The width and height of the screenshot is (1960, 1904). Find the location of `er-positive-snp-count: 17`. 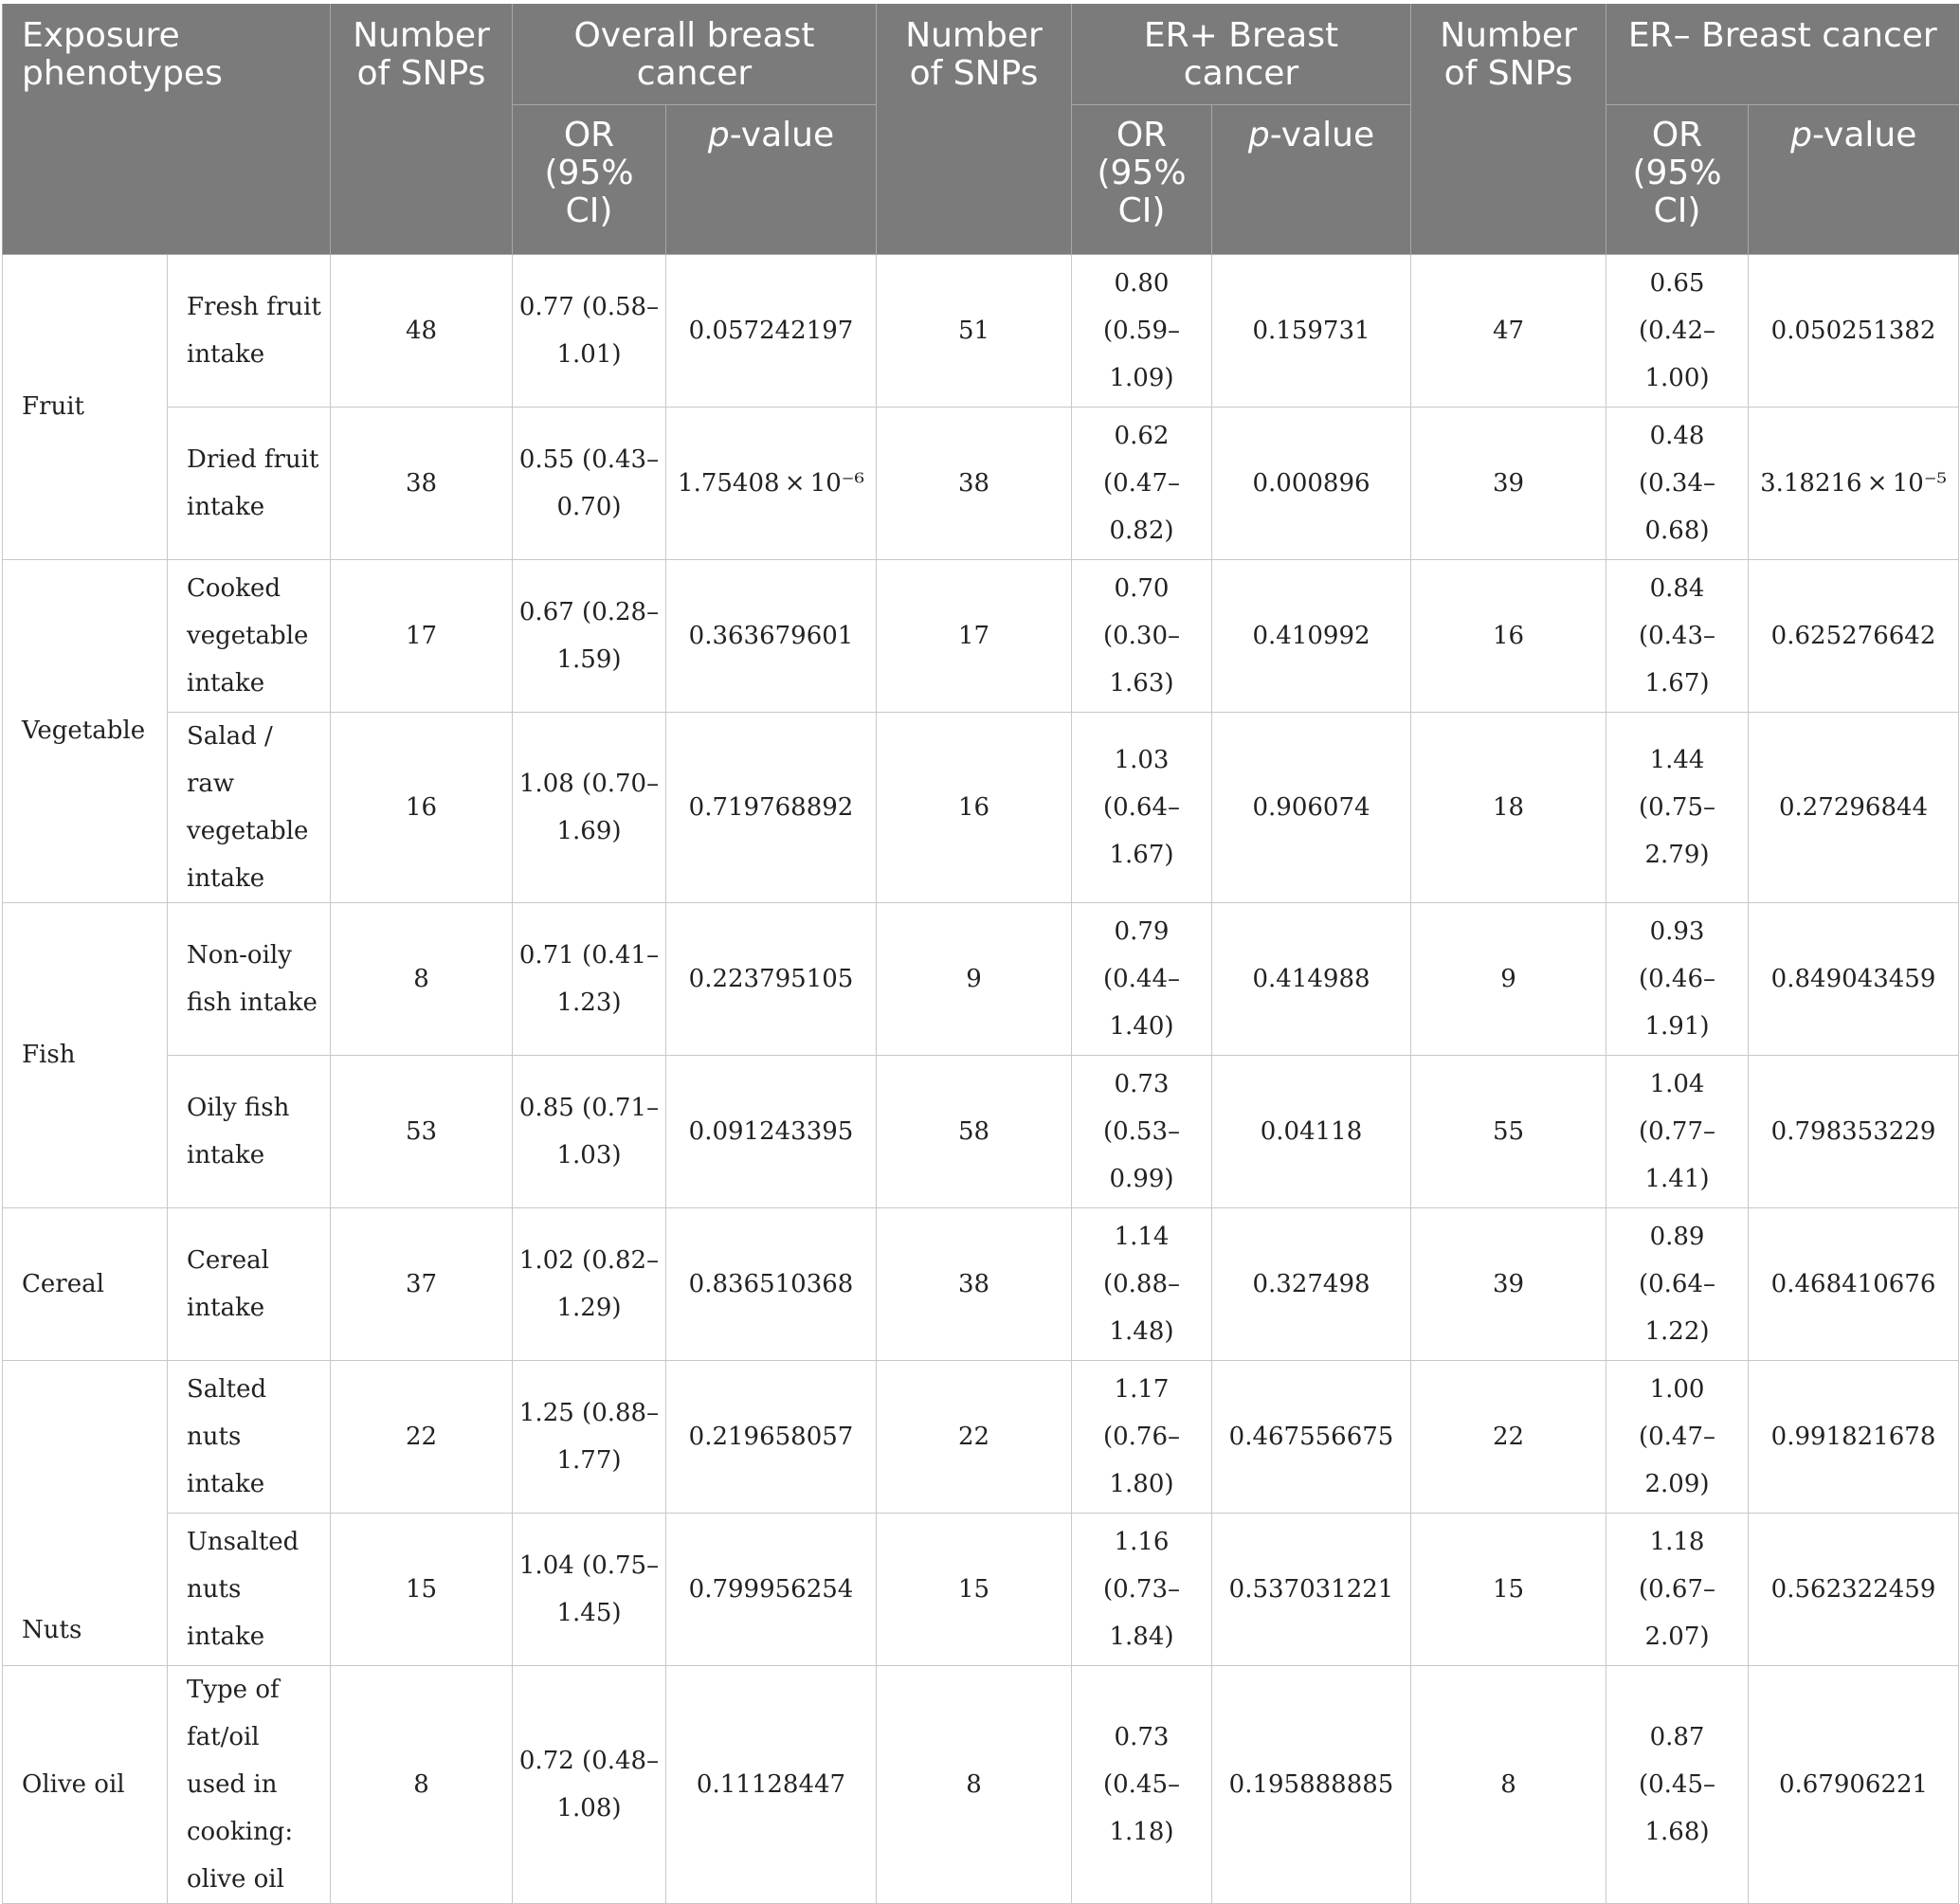

er-positive-snp-count: 17 is located at coordinates (974, 635).